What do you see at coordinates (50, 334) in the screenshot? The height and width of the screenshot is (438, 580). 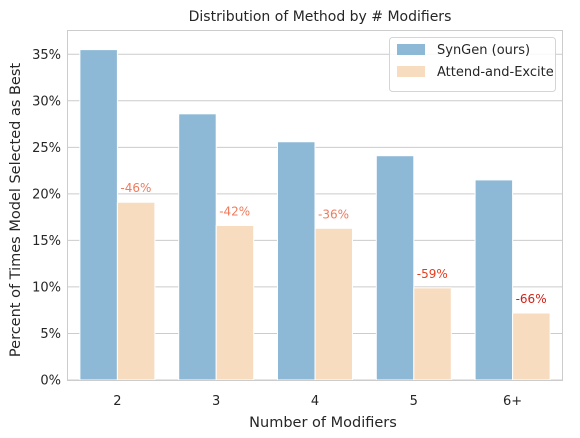 I see `y-tick-label: 5%` at bounding box center [50, 334].